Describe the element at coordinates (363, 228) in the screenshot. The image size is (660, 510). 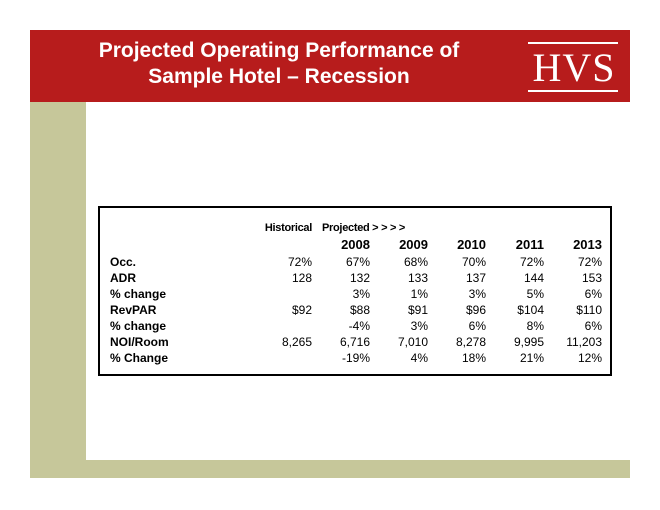
I see `projected-header: Projected > > > >` at that location.